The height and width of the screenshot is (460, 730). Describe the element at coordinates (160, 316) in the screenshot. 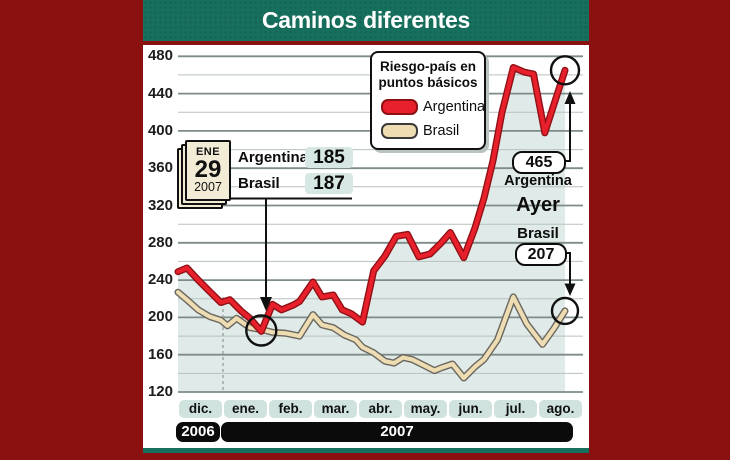

I see `y-axis-tick-label: 200` at that location.